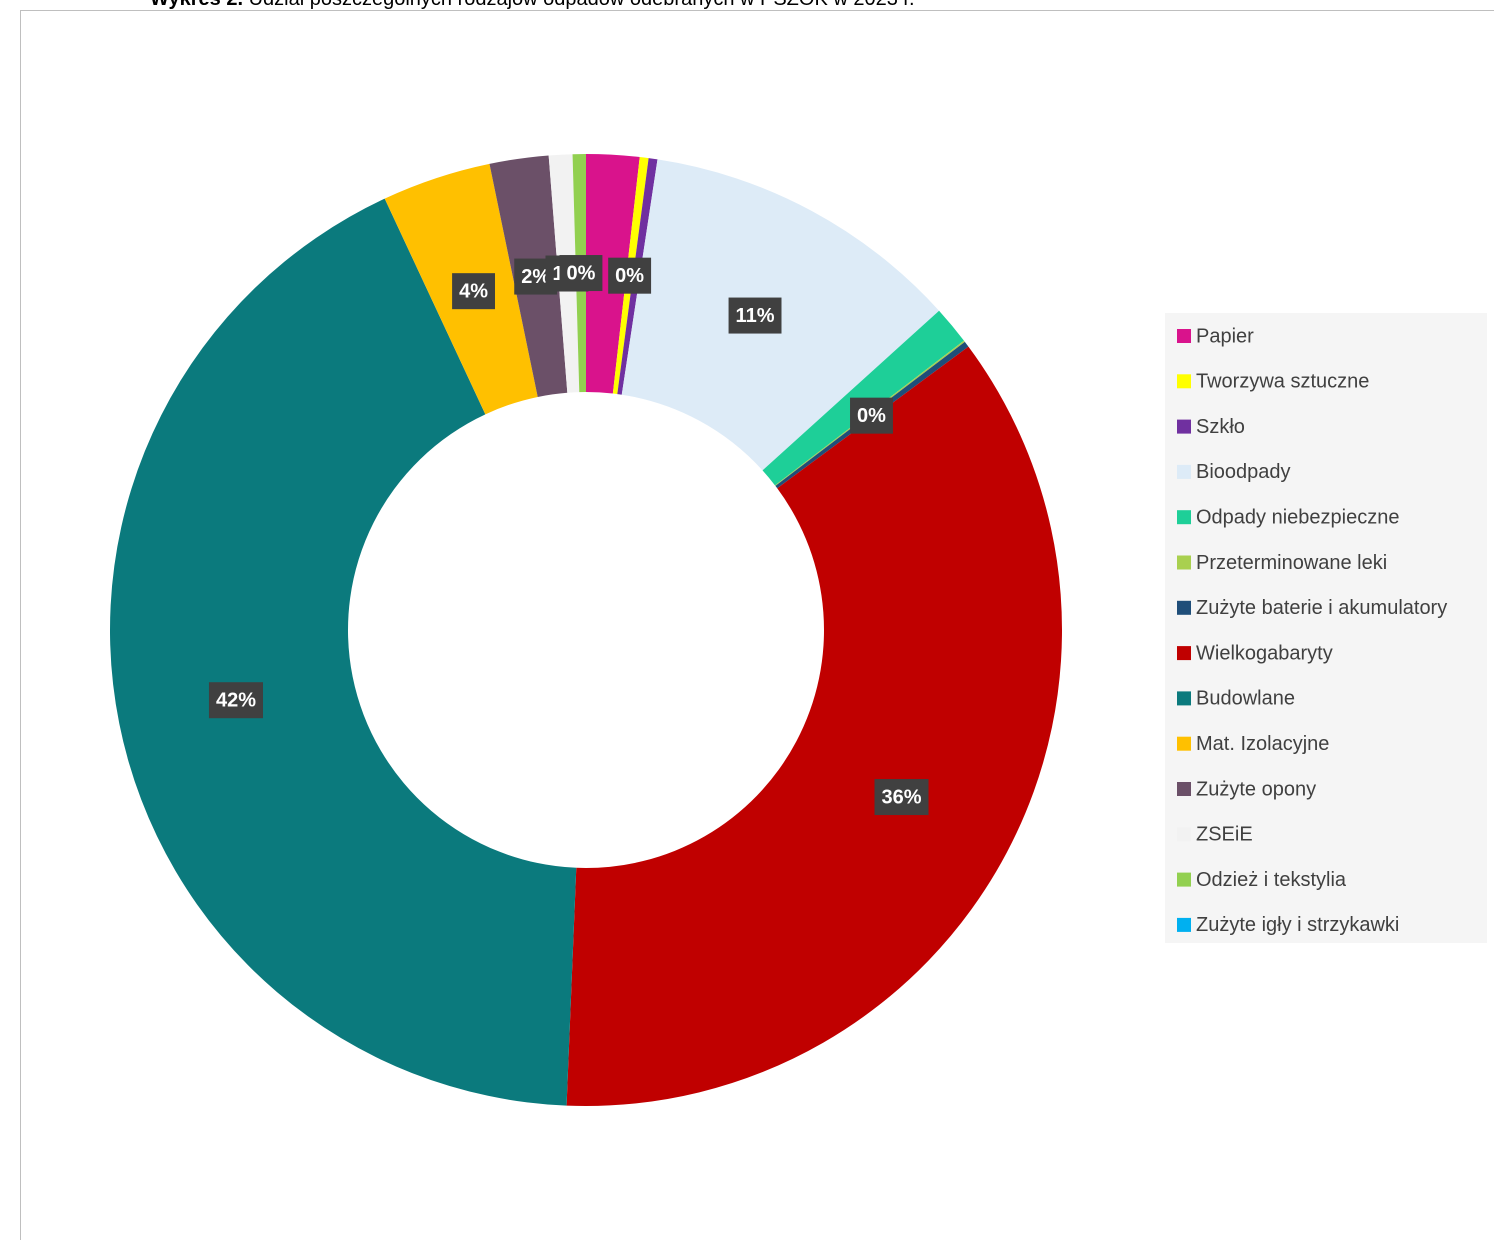  Describe the element at coordinates (236, 700) in the screenshot. I see `data-label: 42%` at that location.